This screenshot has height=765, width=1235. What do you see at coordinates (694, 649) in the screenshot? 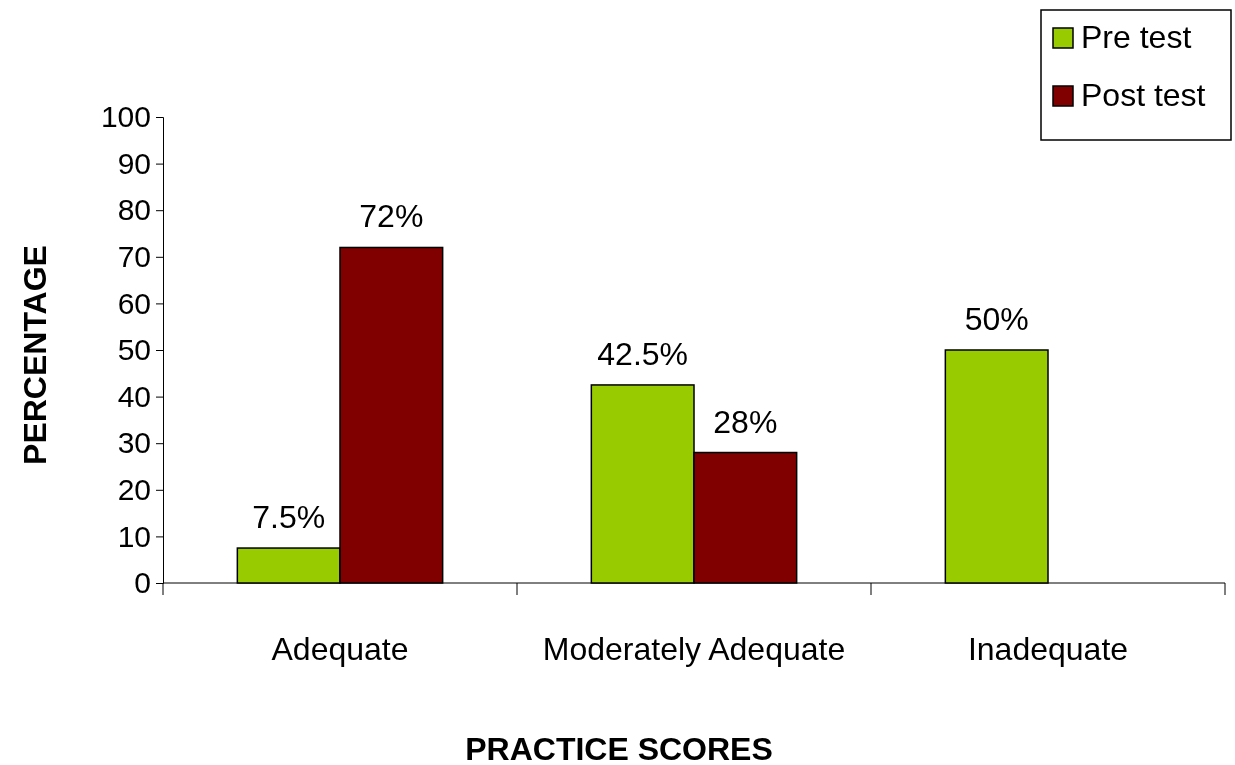
I see `x-tick-label: Moderately Adequate` at bounding box center [694, 649].